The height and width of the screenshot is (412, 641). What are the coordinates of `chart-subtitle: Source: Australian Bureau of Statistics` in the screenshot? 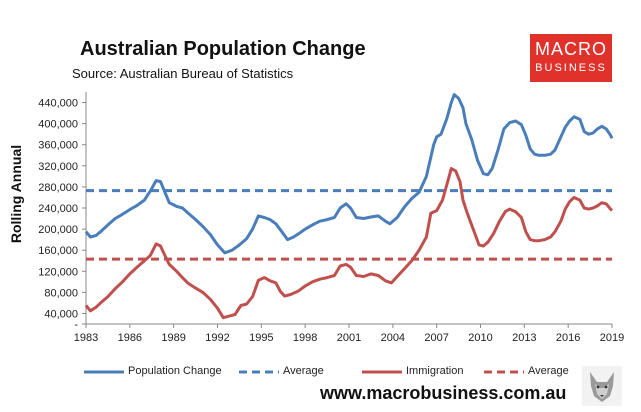 It's located at (183, 73).